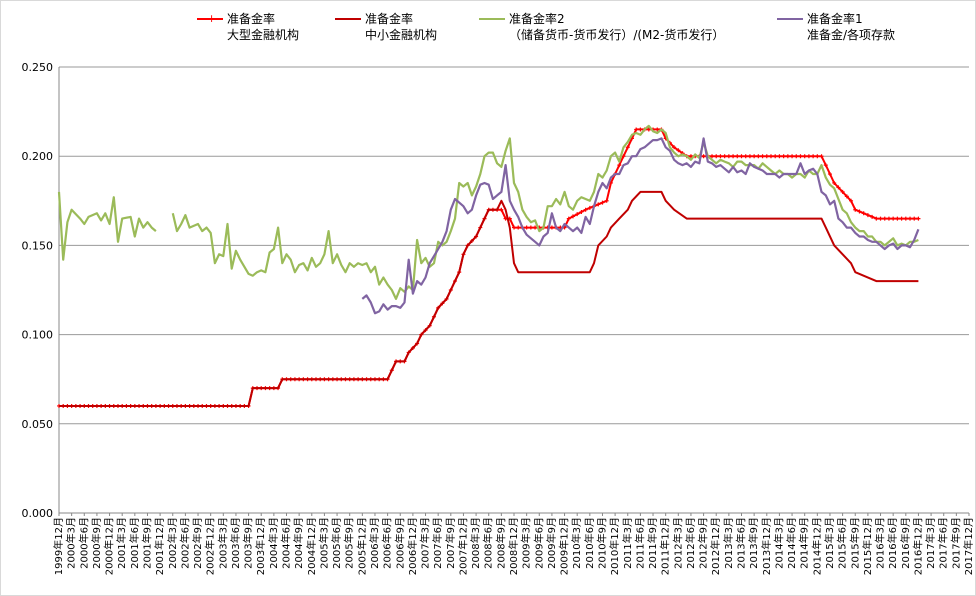  What do you see at coordinates (829, 543) in the screenshot?
I see `x-tick-label: 2015年3月` at bounding box center [829, 543].